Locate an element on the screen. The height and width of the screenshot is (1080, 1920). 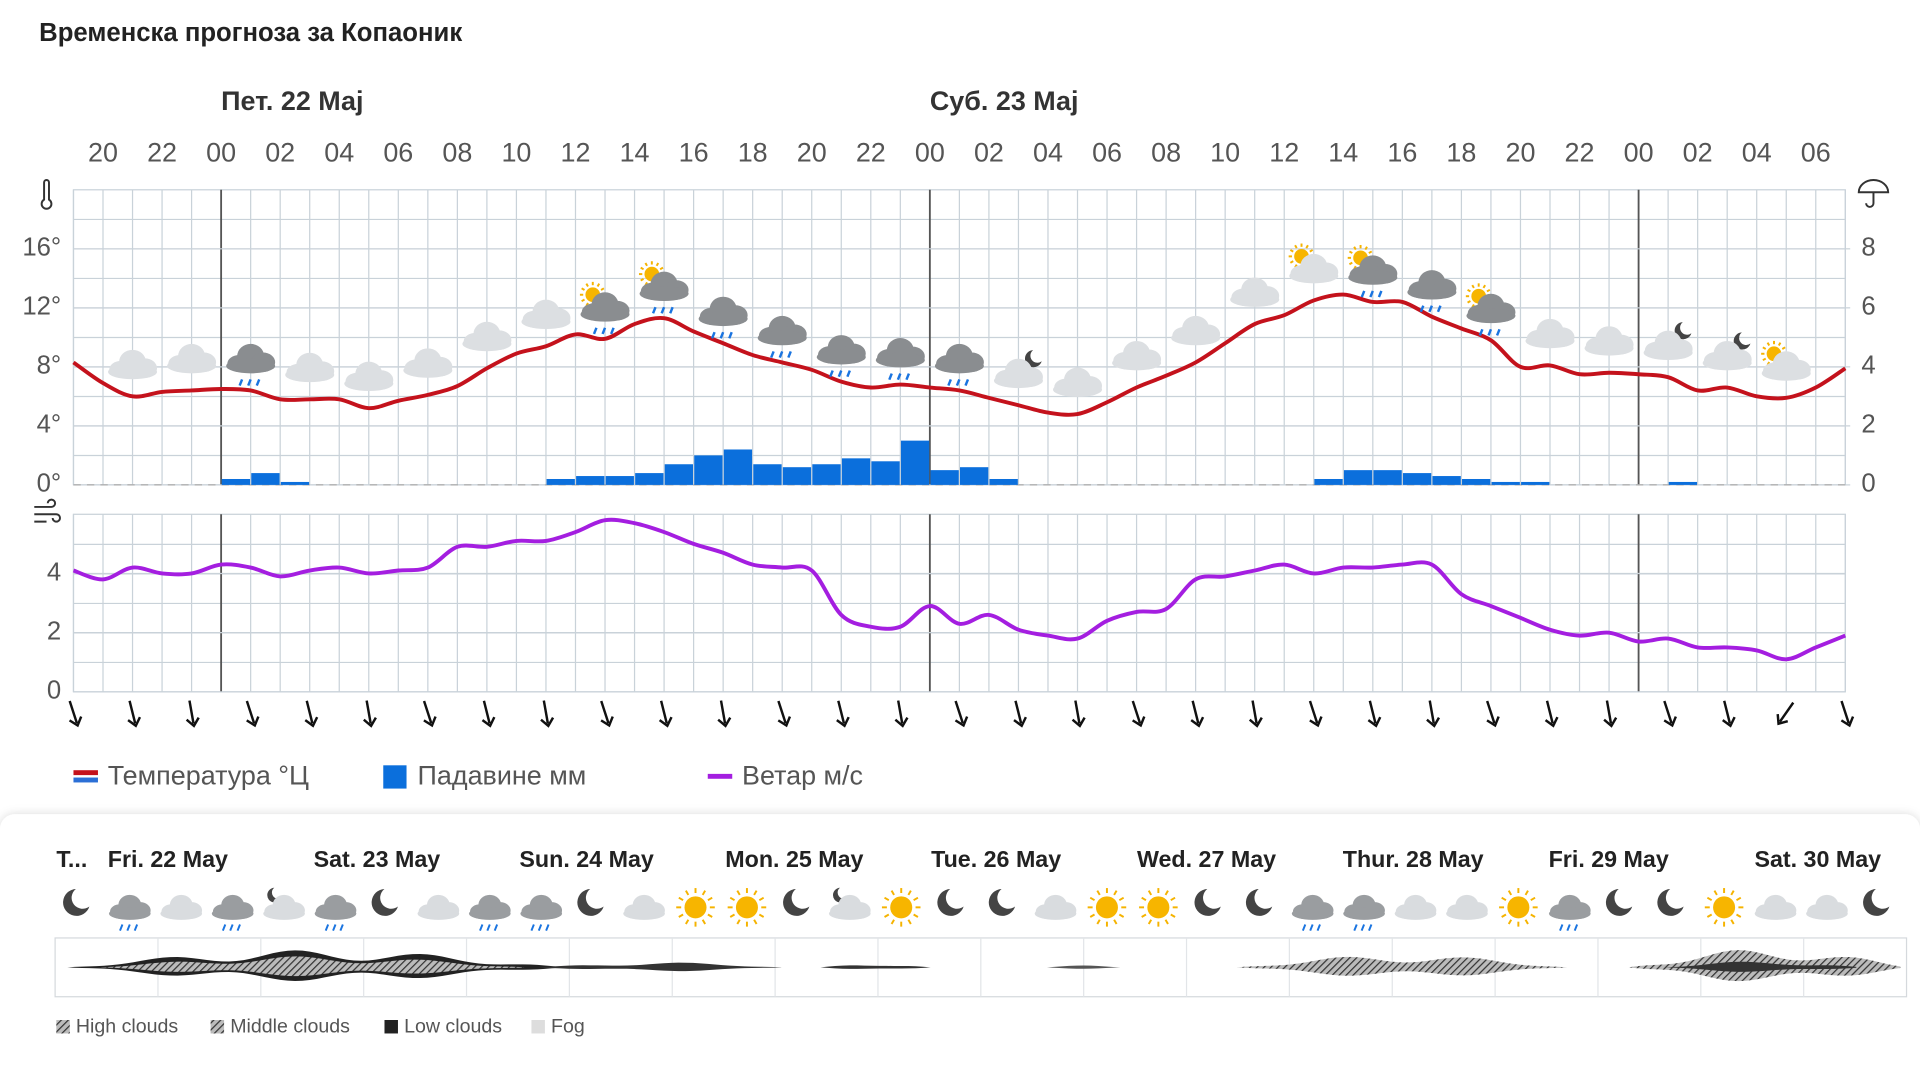
sun is located at coordinates (695, 907).